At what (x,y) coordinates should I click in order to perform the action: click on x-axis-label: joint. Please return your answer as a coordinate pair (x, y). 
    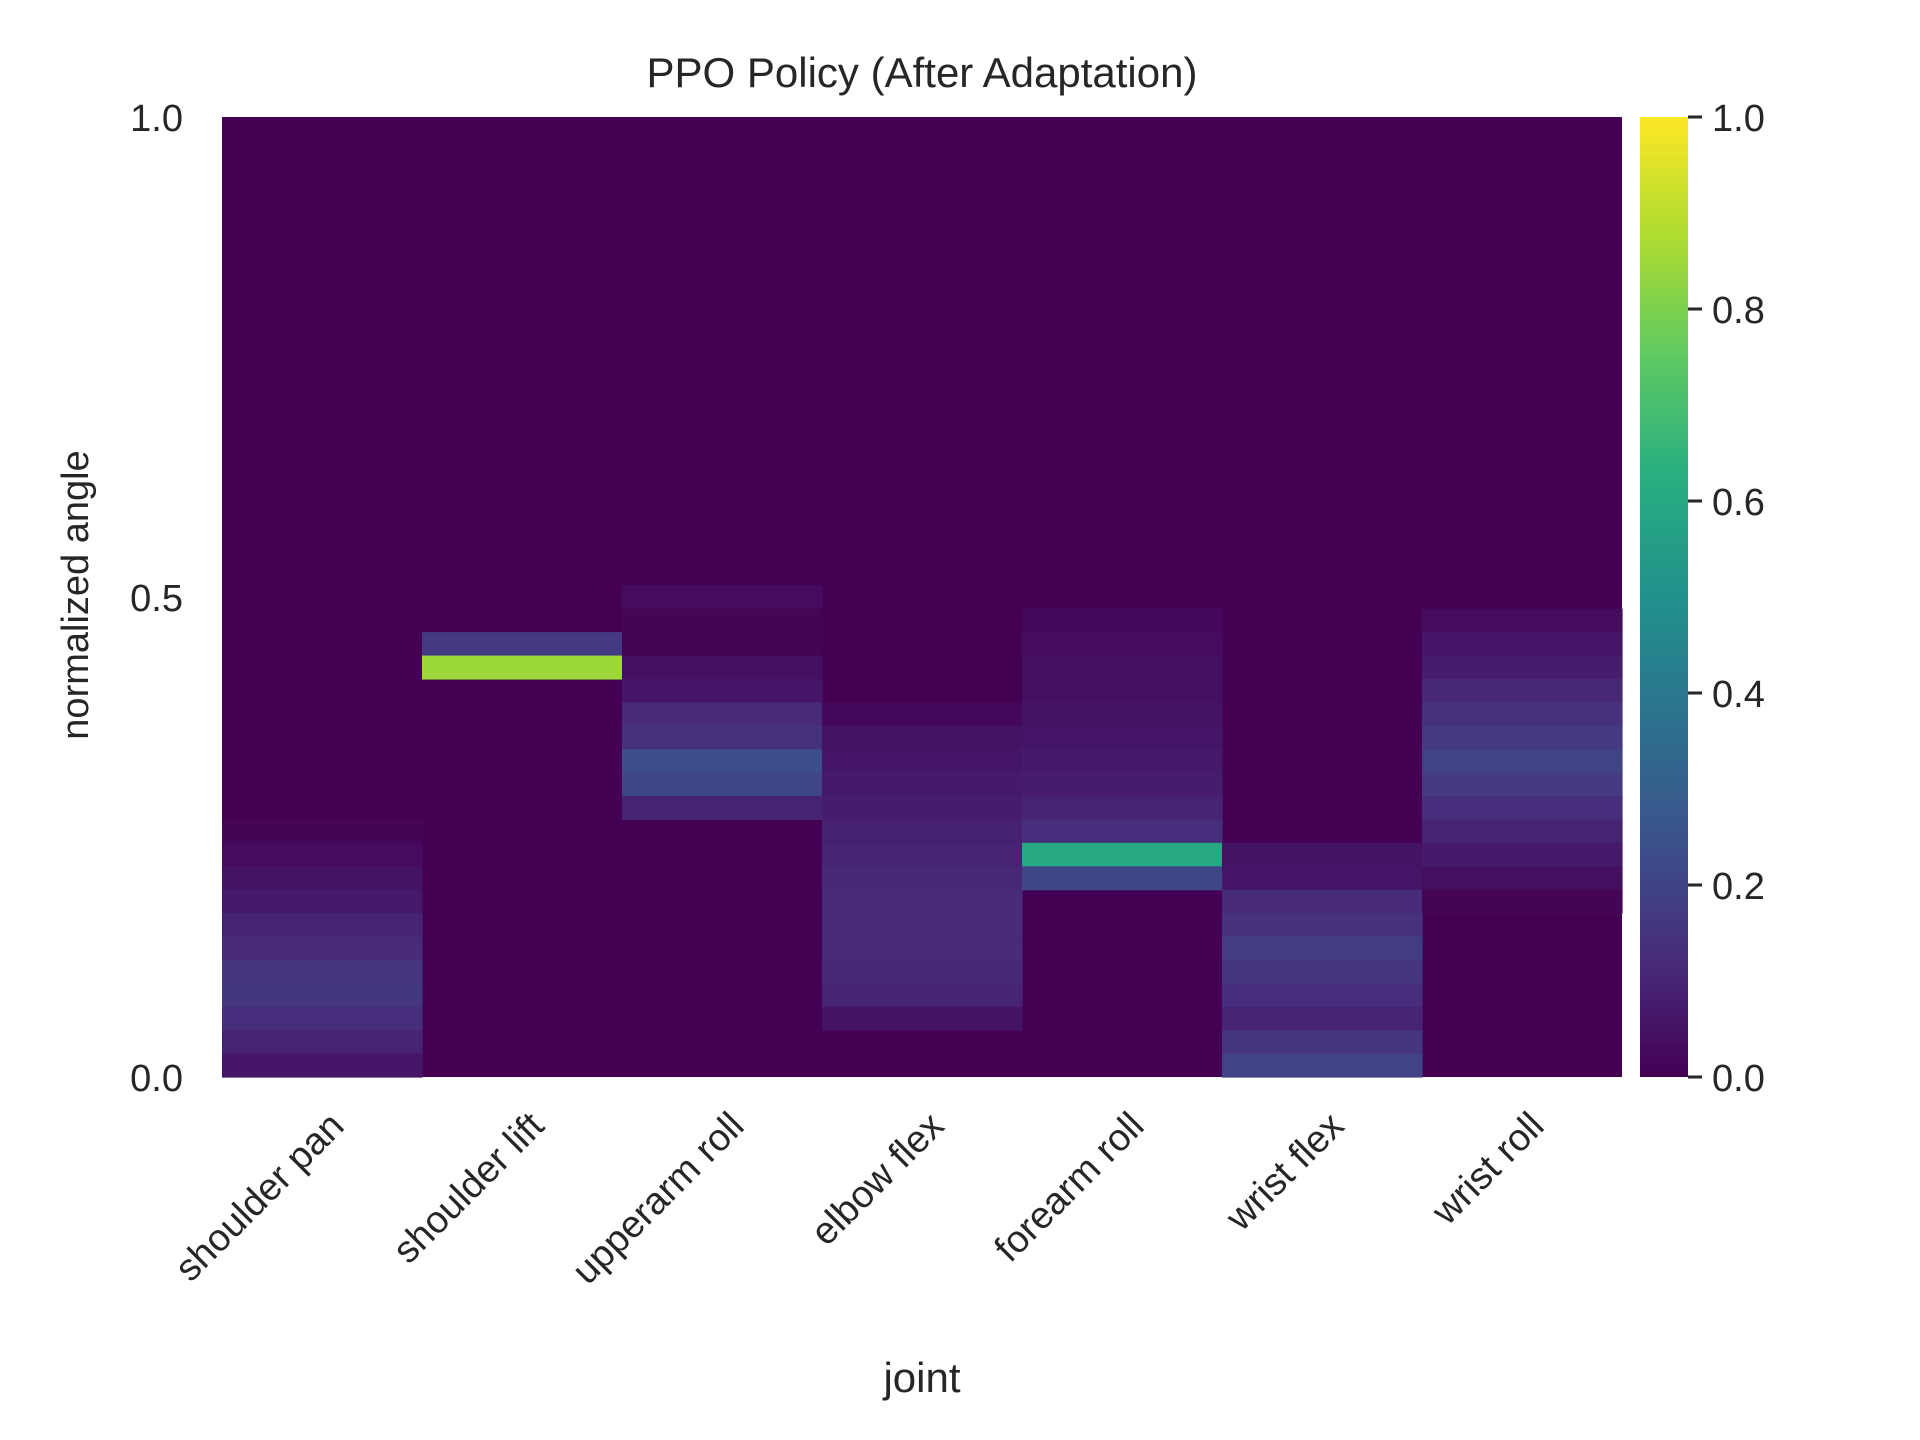
    Looking at the image, I should click on (920, 1377).